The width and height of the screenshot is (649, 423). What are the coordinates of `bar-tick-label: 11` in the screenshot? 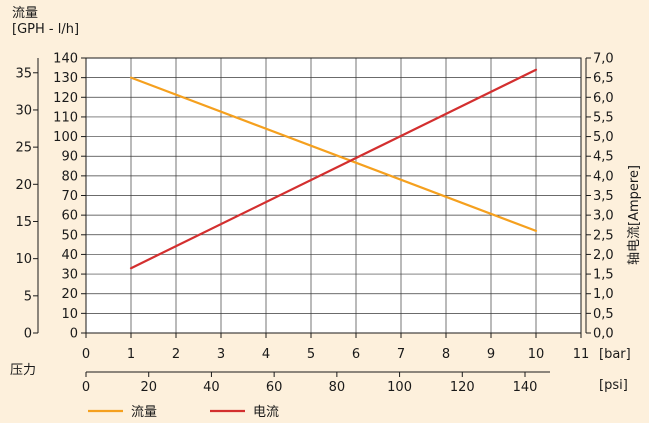 It's located at (581, 354).